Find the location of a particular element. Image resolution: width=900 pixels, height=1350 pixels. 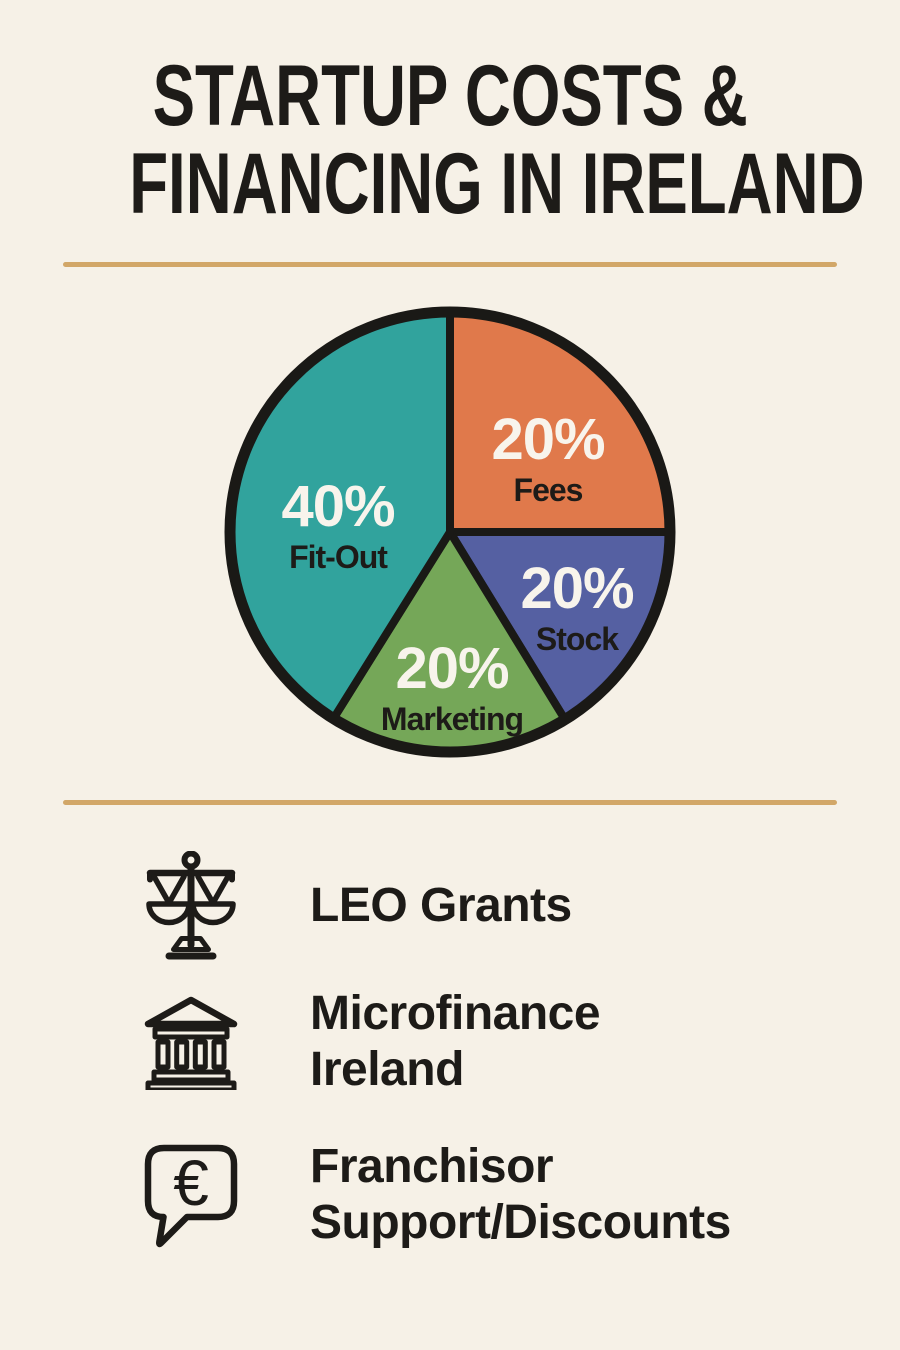

divider-bottom is located at coordinates (450, 802).